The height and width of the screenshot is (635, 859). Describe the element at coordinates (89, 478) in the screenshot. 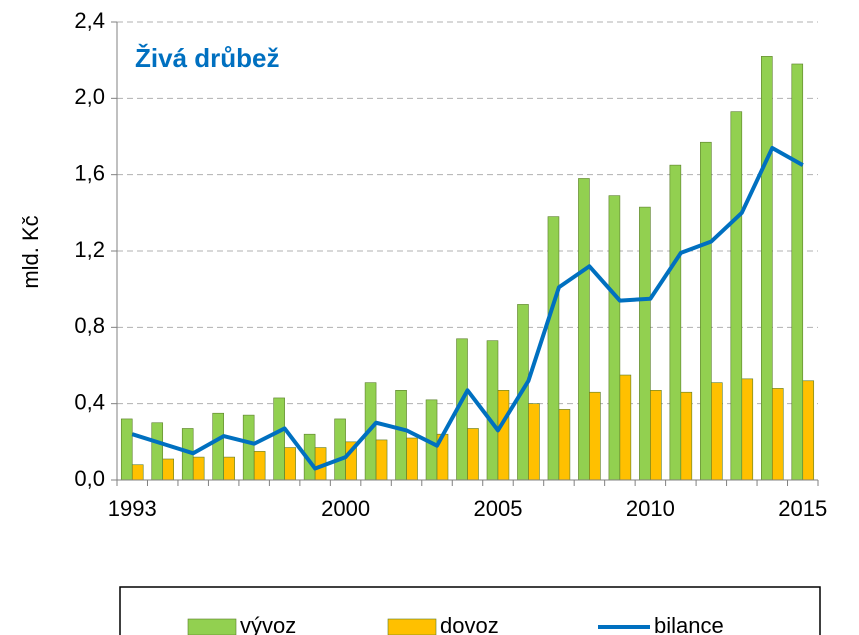

I see `y-tick-label: 0,0` at that location.